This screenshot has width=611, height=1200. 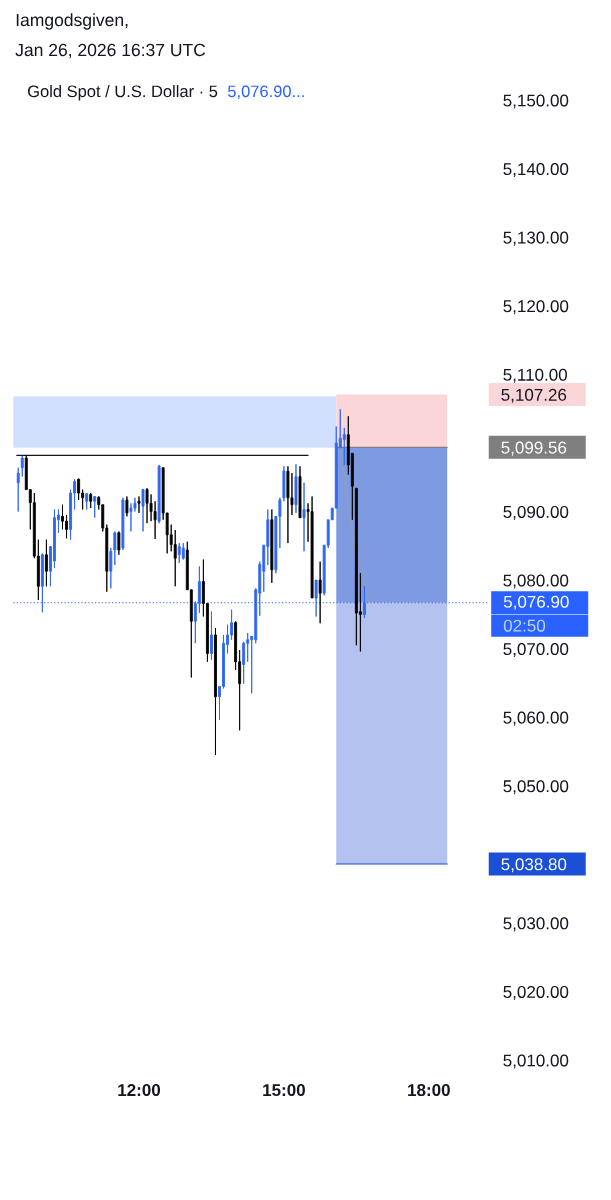 What do you see at coordinates (123, 93) in the screenshot?
I see `chart-title: Gold Spot / U.S. Dollar · 5` at bounding box center [123, 93].